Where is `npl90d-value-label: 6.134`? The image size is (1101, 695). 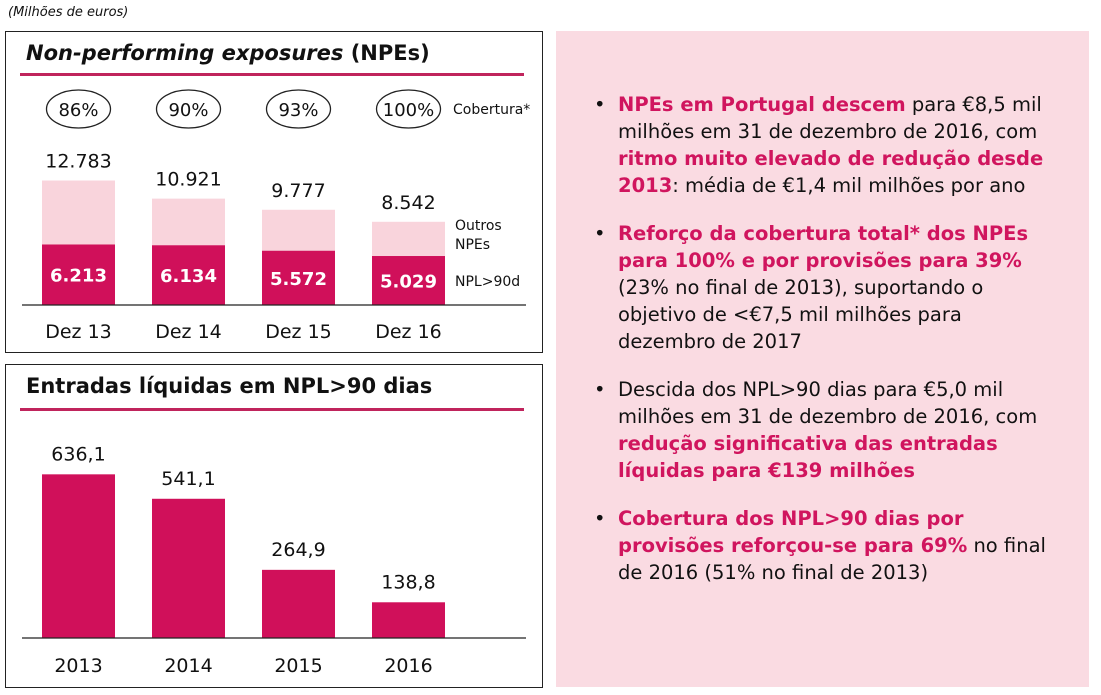 npl90d-value-label: 6.134 is located at coordinates (188, 276).